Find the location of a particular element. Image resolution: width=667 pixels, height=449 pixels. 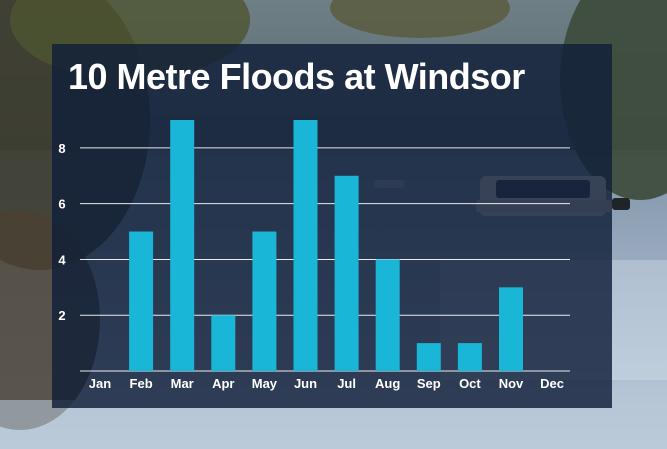

chart-title: 10 Metre Floods at Windsor is located at coordinates (296, 76).